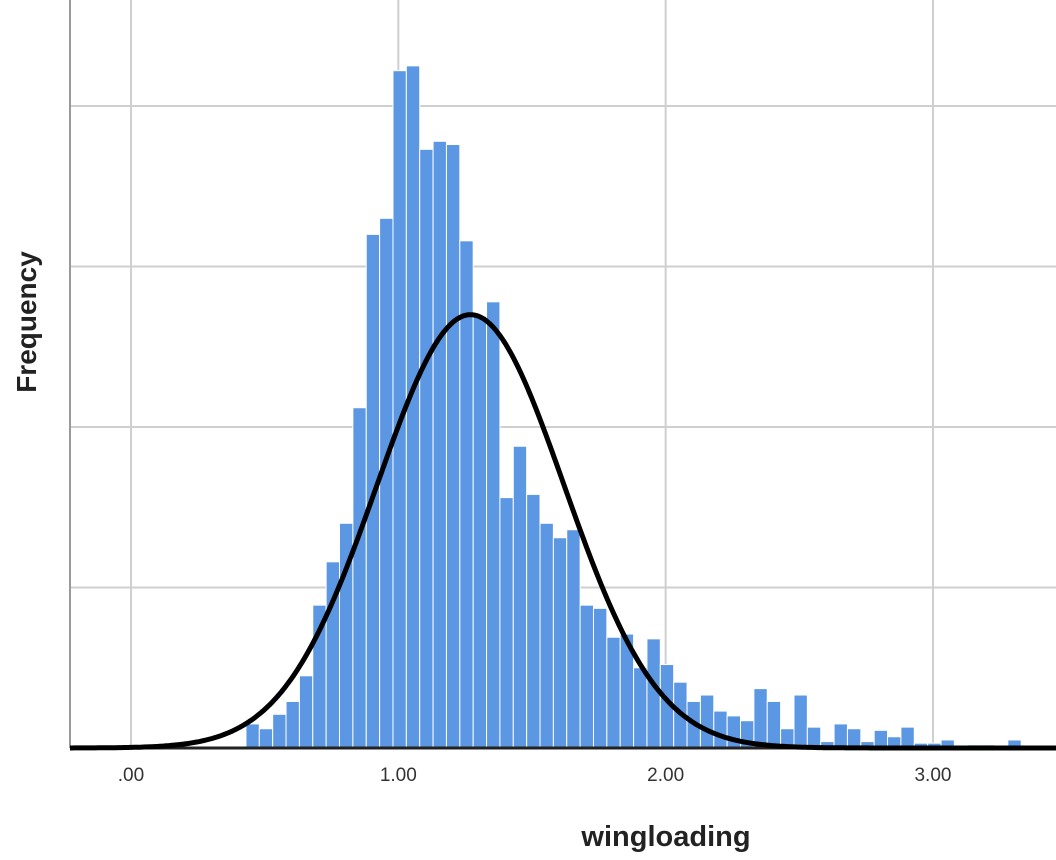  Describe the element at coordinates (398, 775) in the screenshot. I see `x-tick-label: 1.00` at that location.